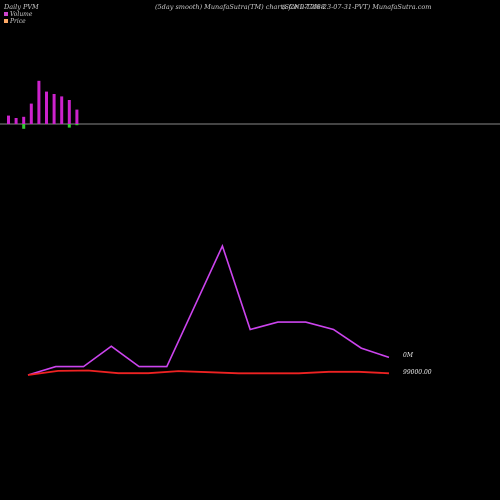  What do you see at coordinates (357, 7) in the screenshot?
I see `chart-source: (SCNL-12%-23-07-31-PVT) MunafaSutra.com` at bounding box center [357, 7].